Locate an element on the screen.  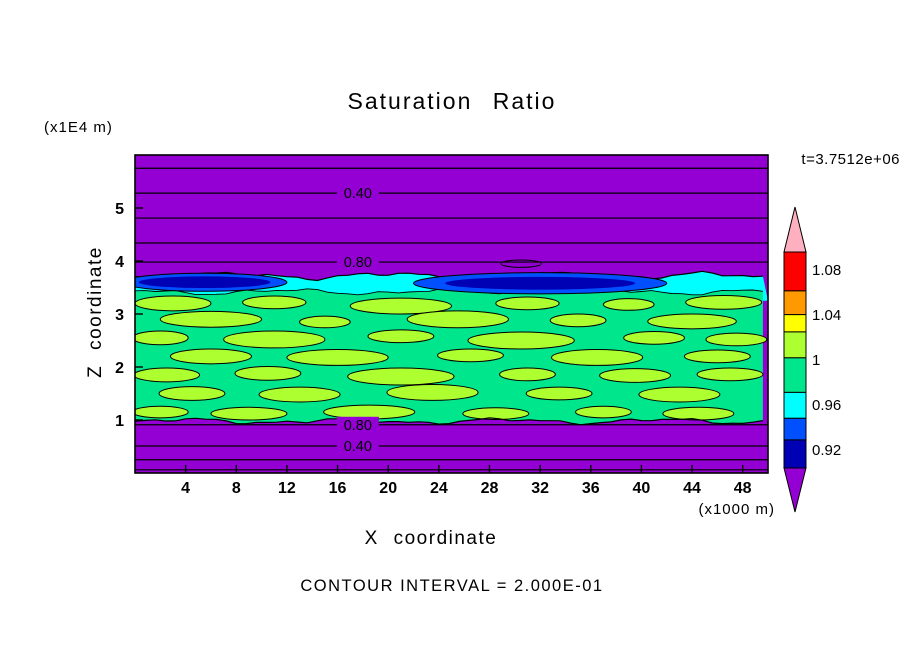
x-tick-label: 36 is located at coordinates (591, 488).